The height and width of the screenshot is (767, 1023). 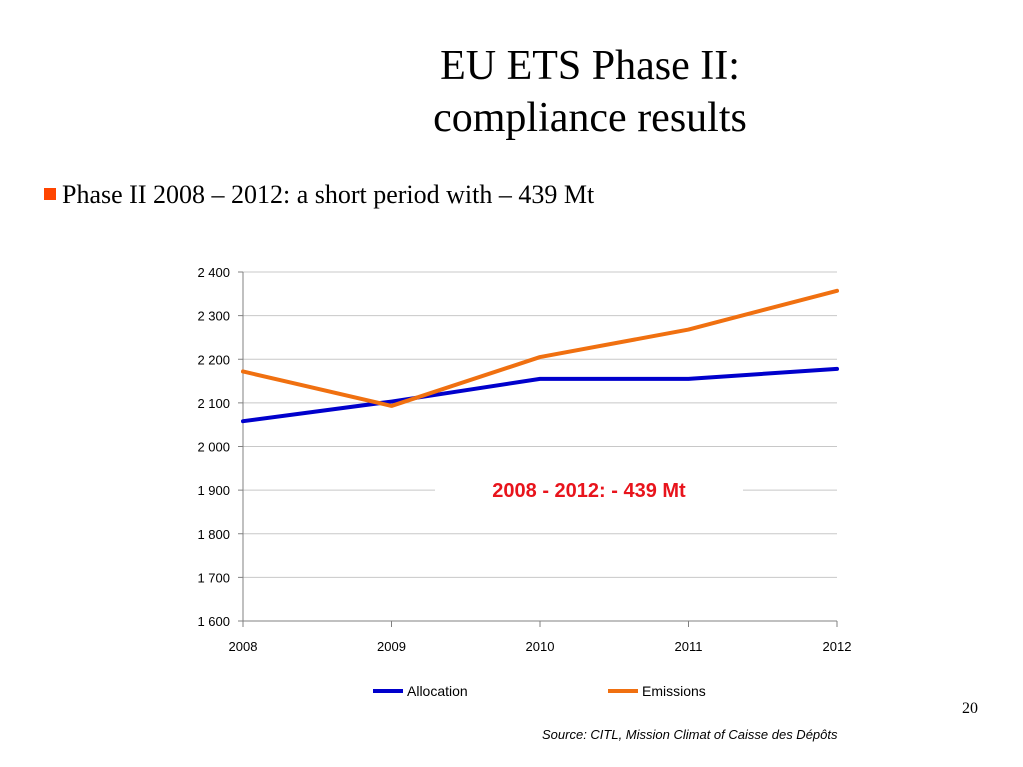 What do you see at coordinates (213, 490) in the screenshot?
I see `y-tick-label: 1 900` at bounding box center [213, 490].